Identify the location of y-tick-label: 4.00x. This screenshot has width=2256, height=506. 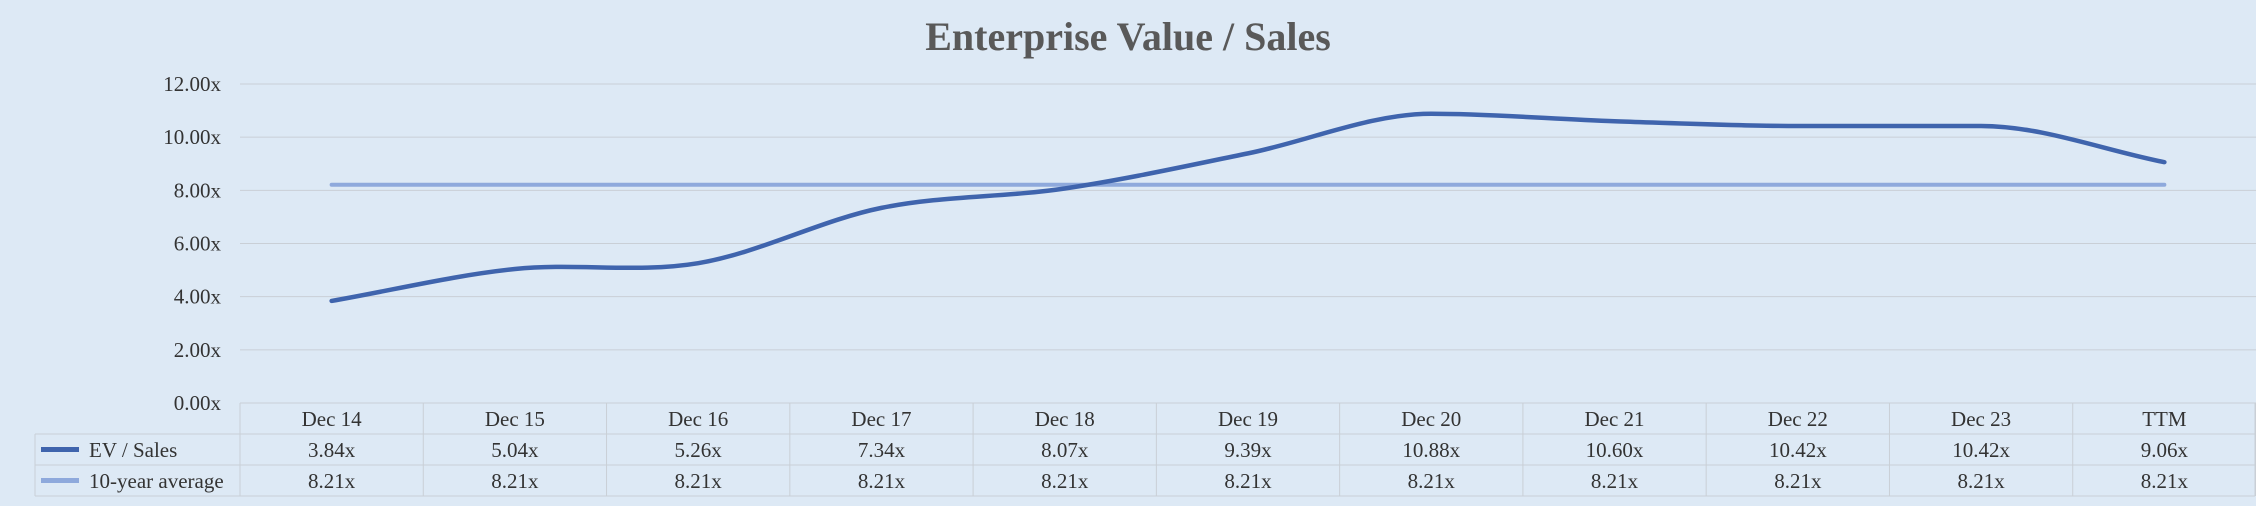
(198, 297).